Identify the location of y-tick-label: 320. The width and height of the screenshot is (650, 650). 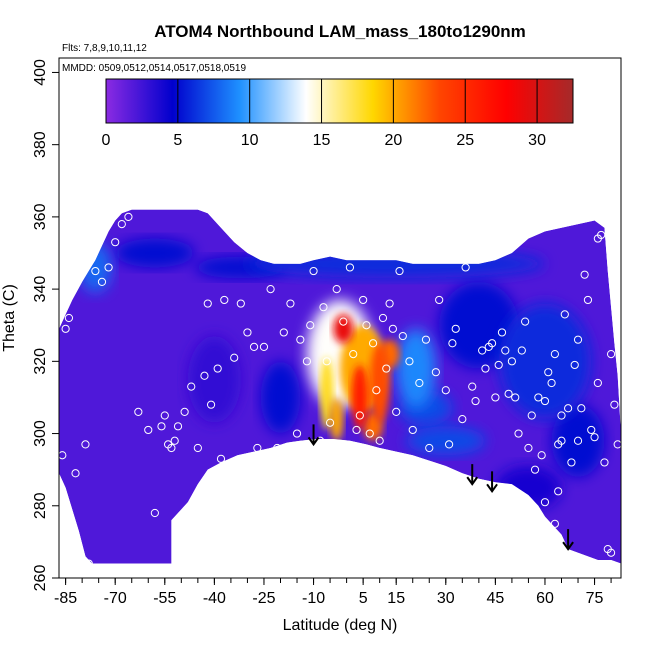
(40, 361).